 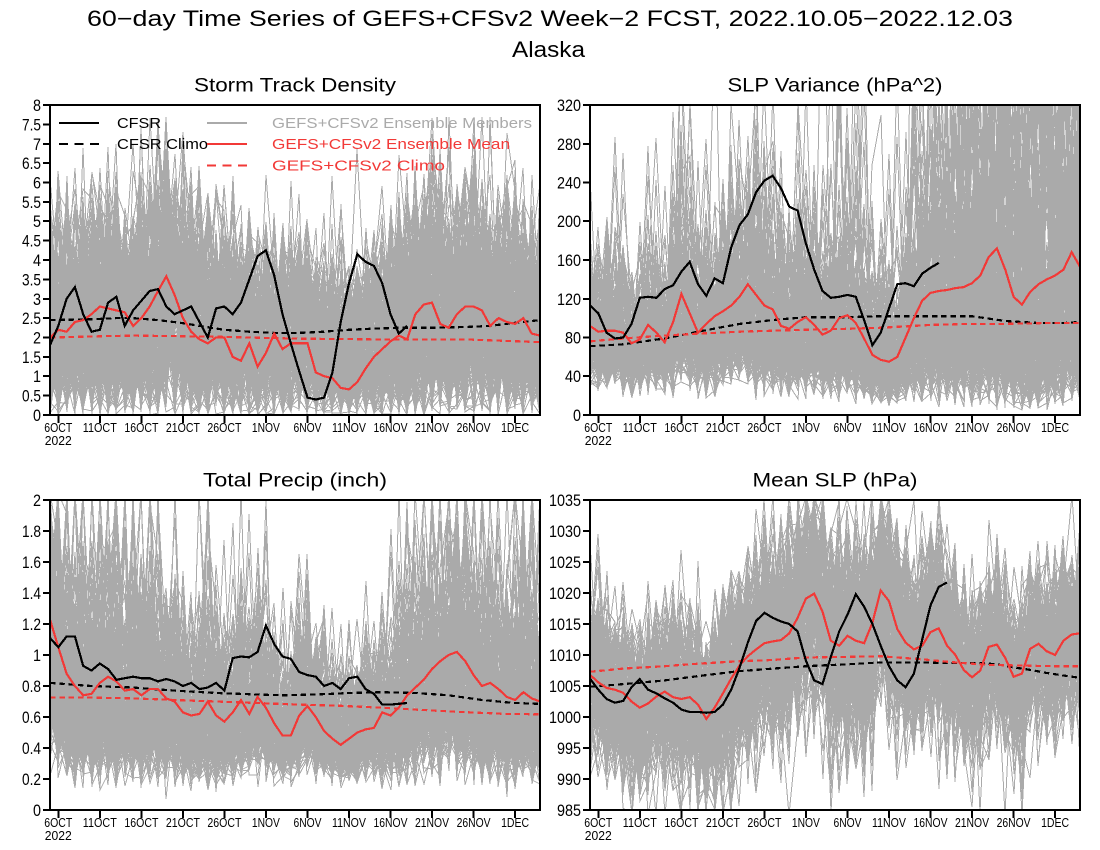 What do you see at coordinates (37, 145) in the screenshot?
I see `svg-text: 7` at bounding box center [37, 145].